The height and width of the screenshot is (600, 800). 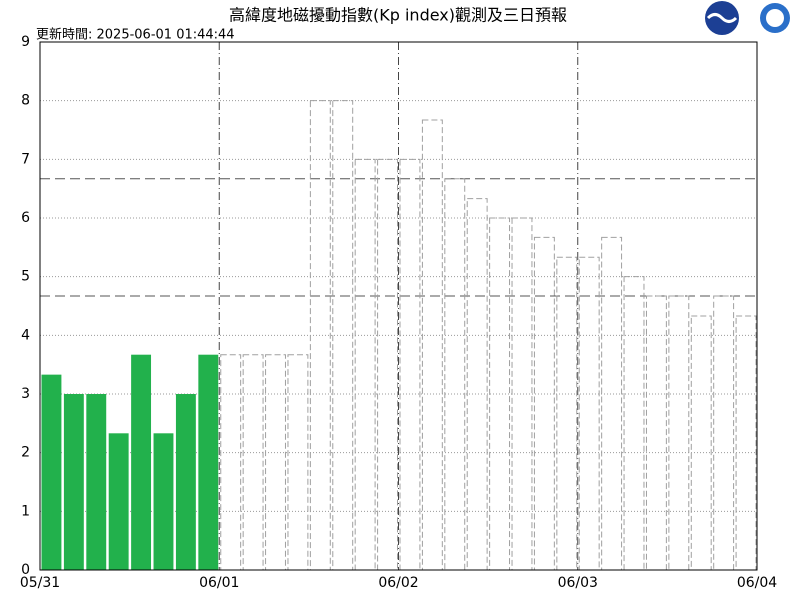 What do you see at coordinates (25, 277) in the screenshot?
I see `y-tick-label: 5` at bounding box center [25, 277].